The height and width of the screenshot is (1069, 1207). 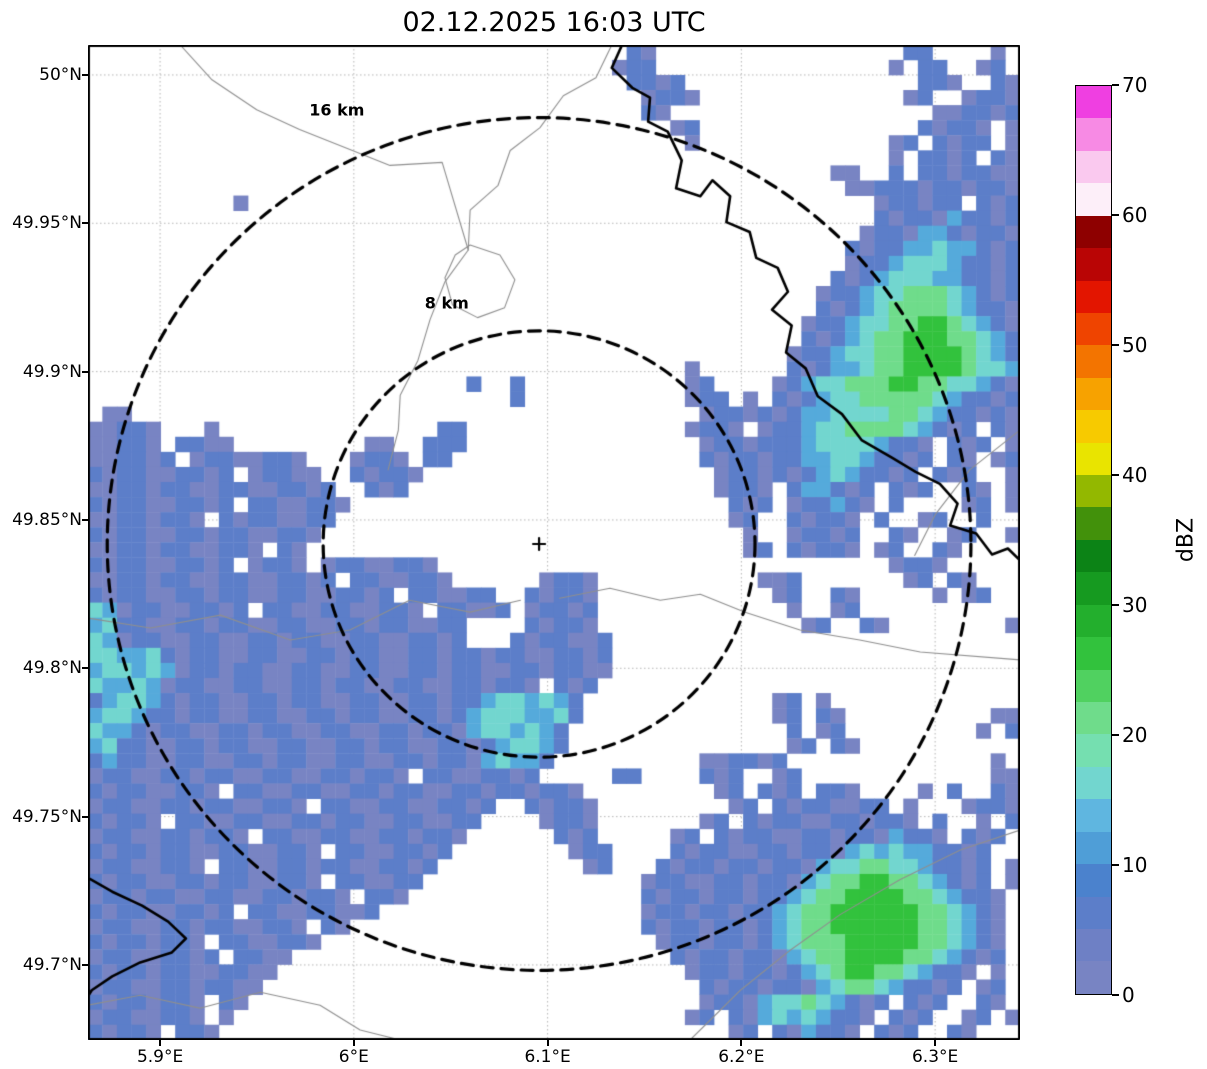 What do you see at coordinates (1186, 540) in the screenshot?
I see `colorbar-label: dBZ` at bounding box center [1186, 540].